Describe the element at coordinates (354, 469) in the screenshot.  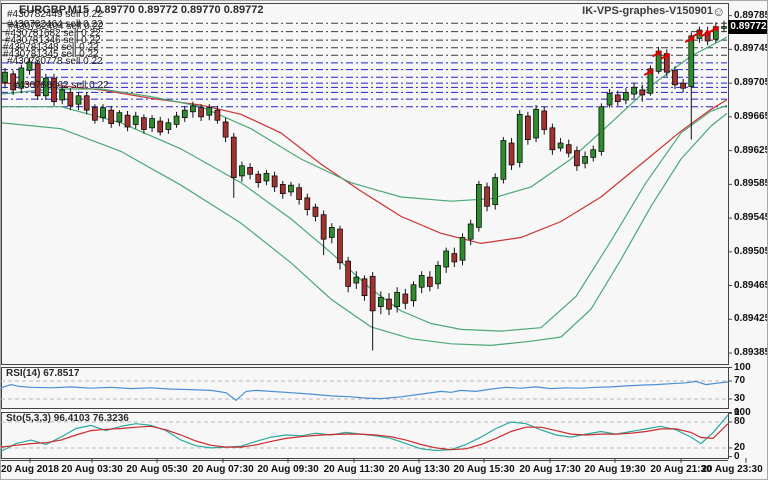
I see `time-axis-label: 20 Aug 11:30` at that location.